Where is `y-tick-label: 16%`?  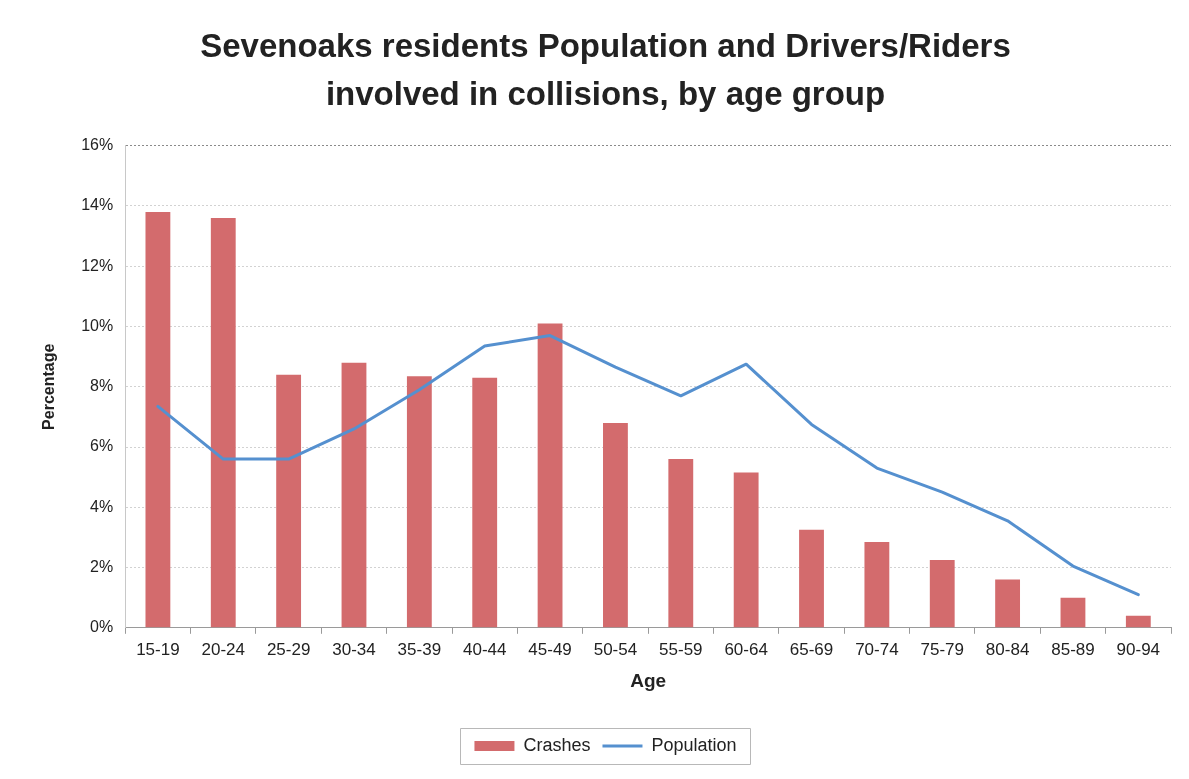
y-tick-label: 16% is located at coordinates (97, 145).